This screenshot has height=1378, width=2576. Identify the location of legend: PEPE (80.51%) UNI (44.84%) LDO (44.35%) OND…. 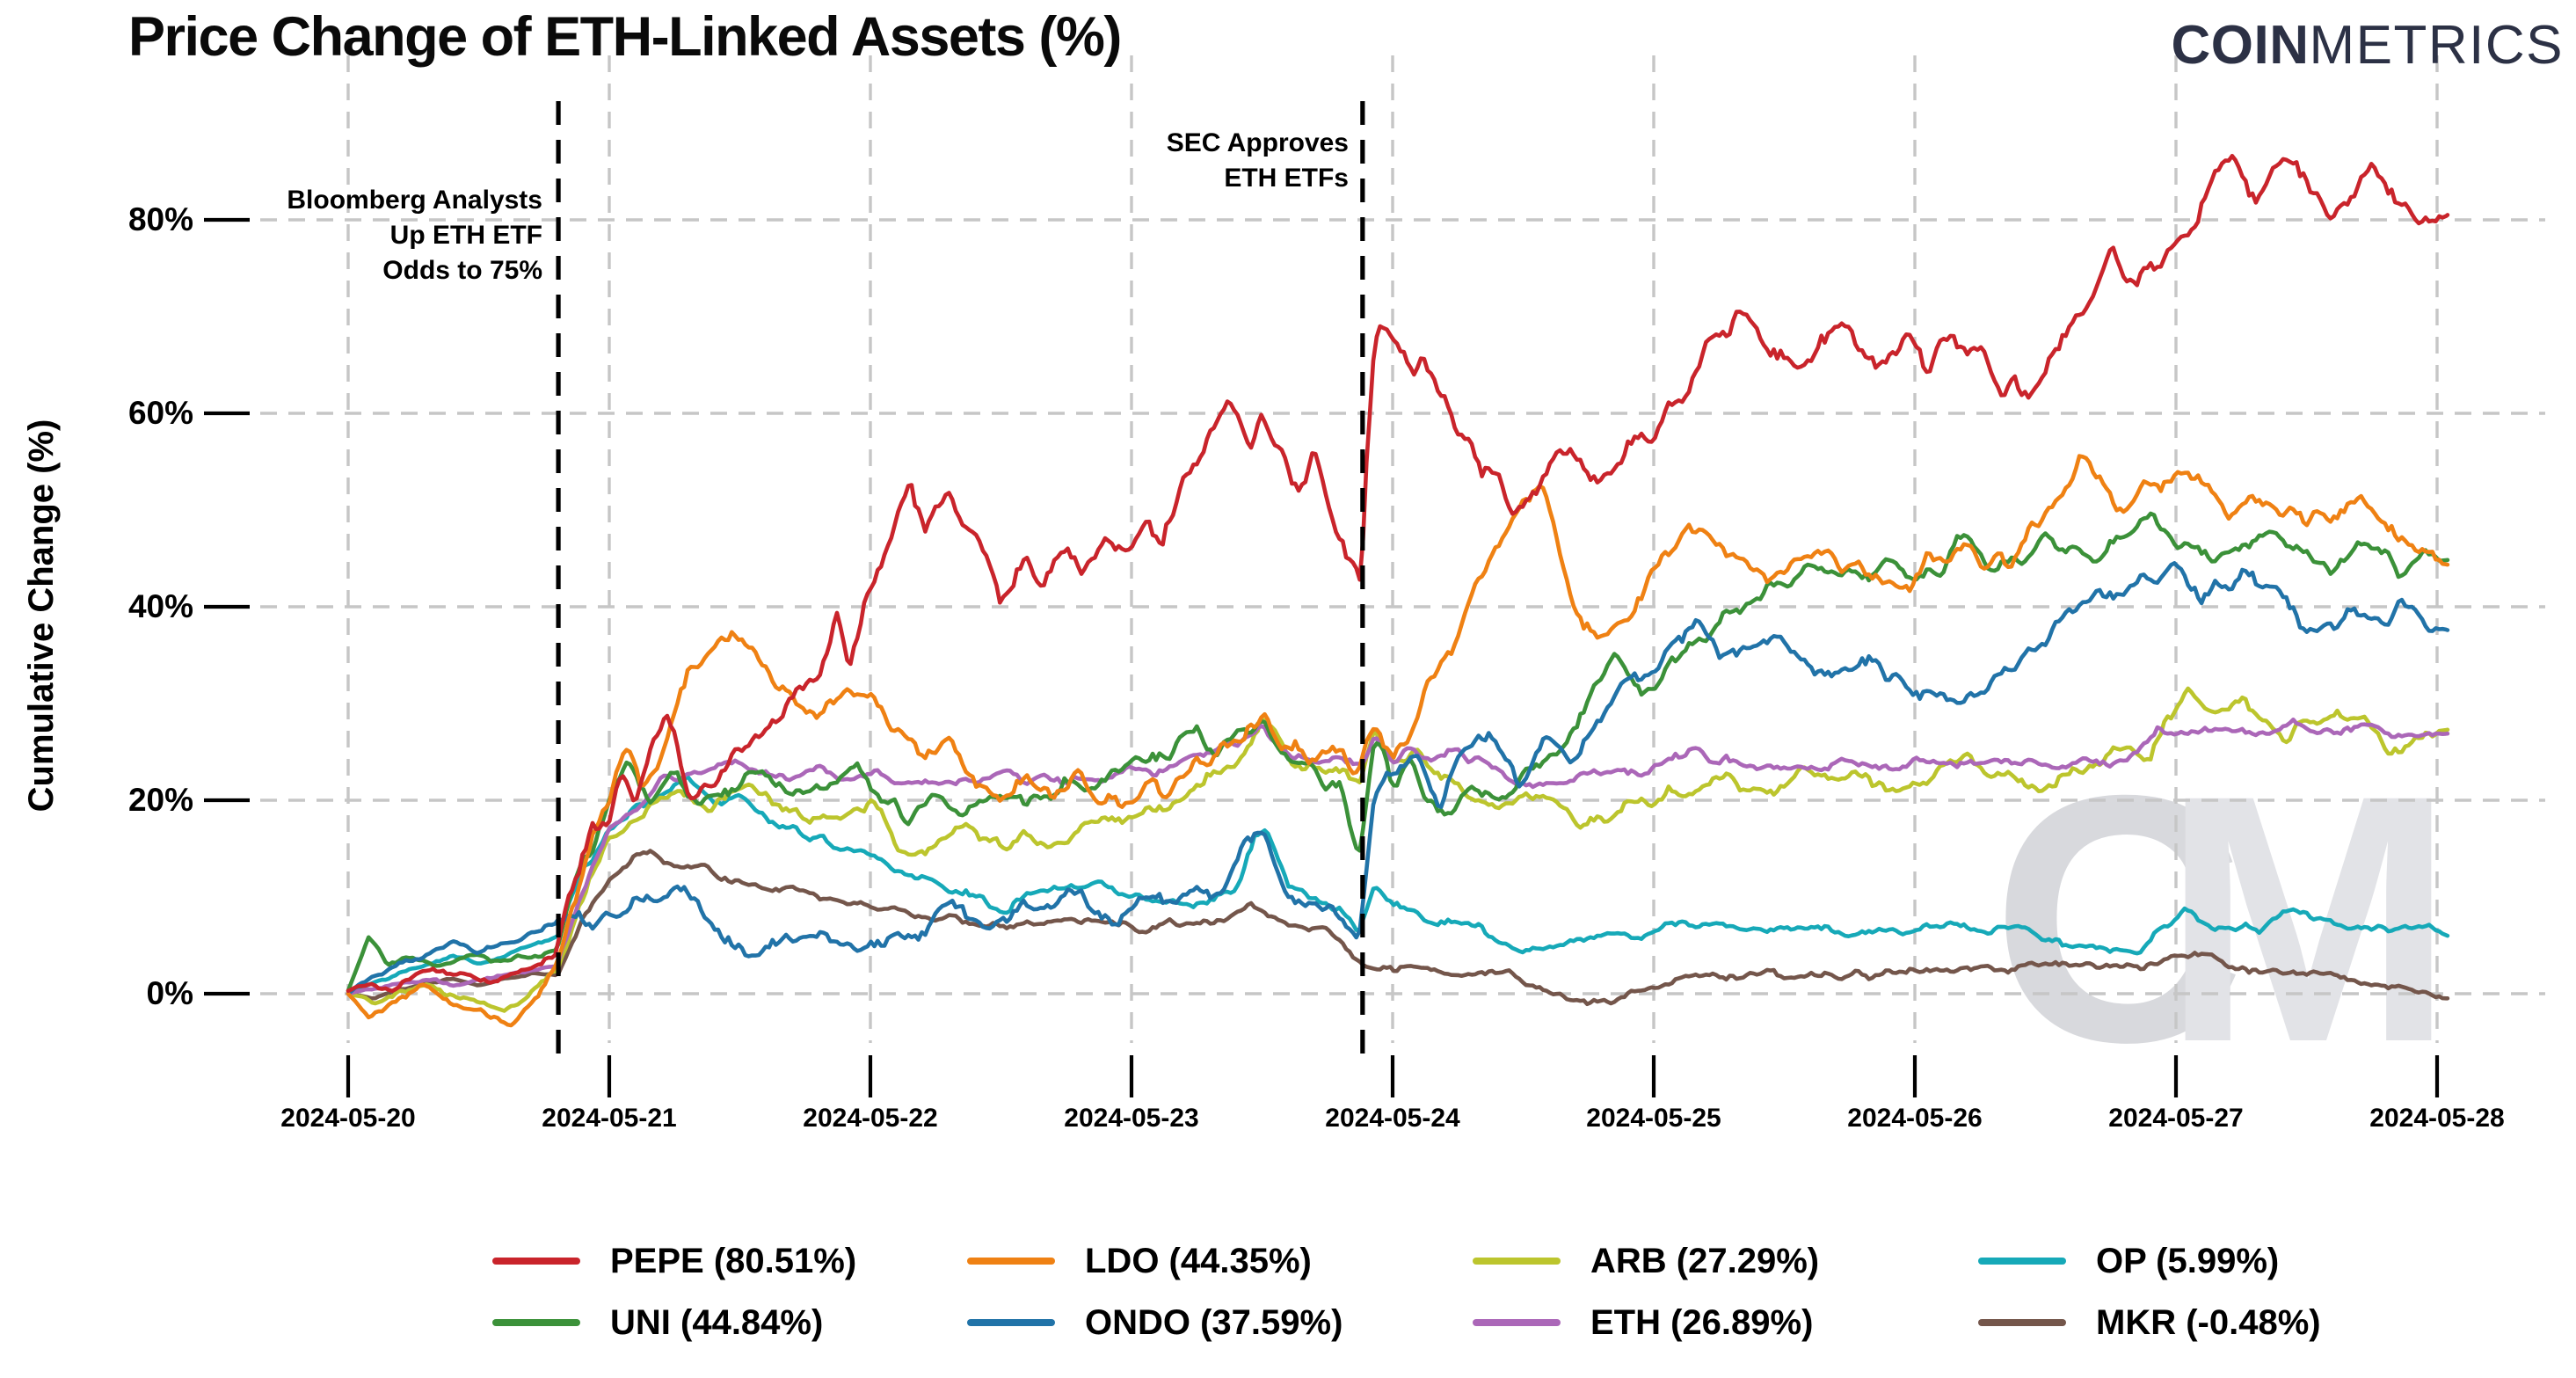
(1406, 1291).